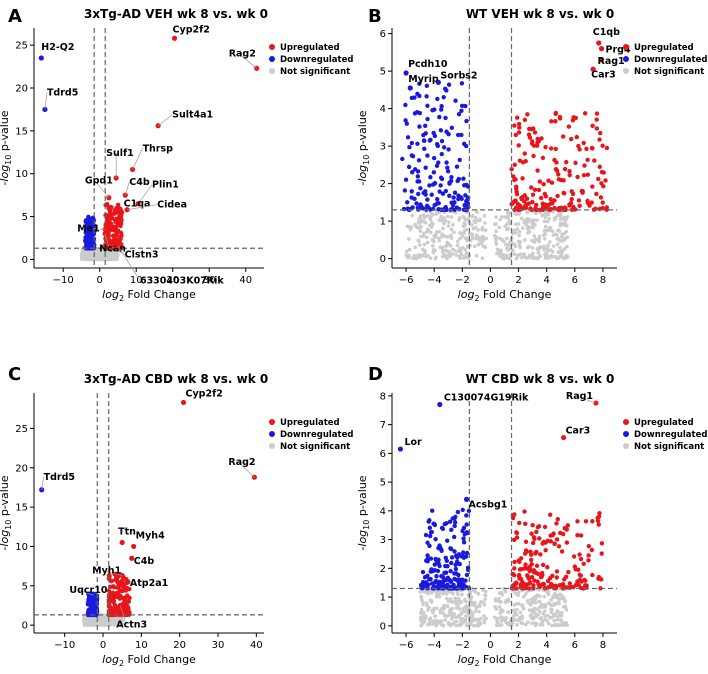  I want to click on point-label: 6330403K07Rik, so click(182, 281).